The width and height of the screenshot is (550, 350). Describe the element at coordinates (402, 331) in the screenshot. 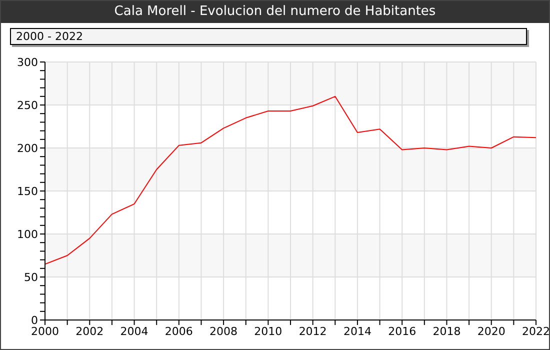

I see `x-tick-label: 2016` at that location.